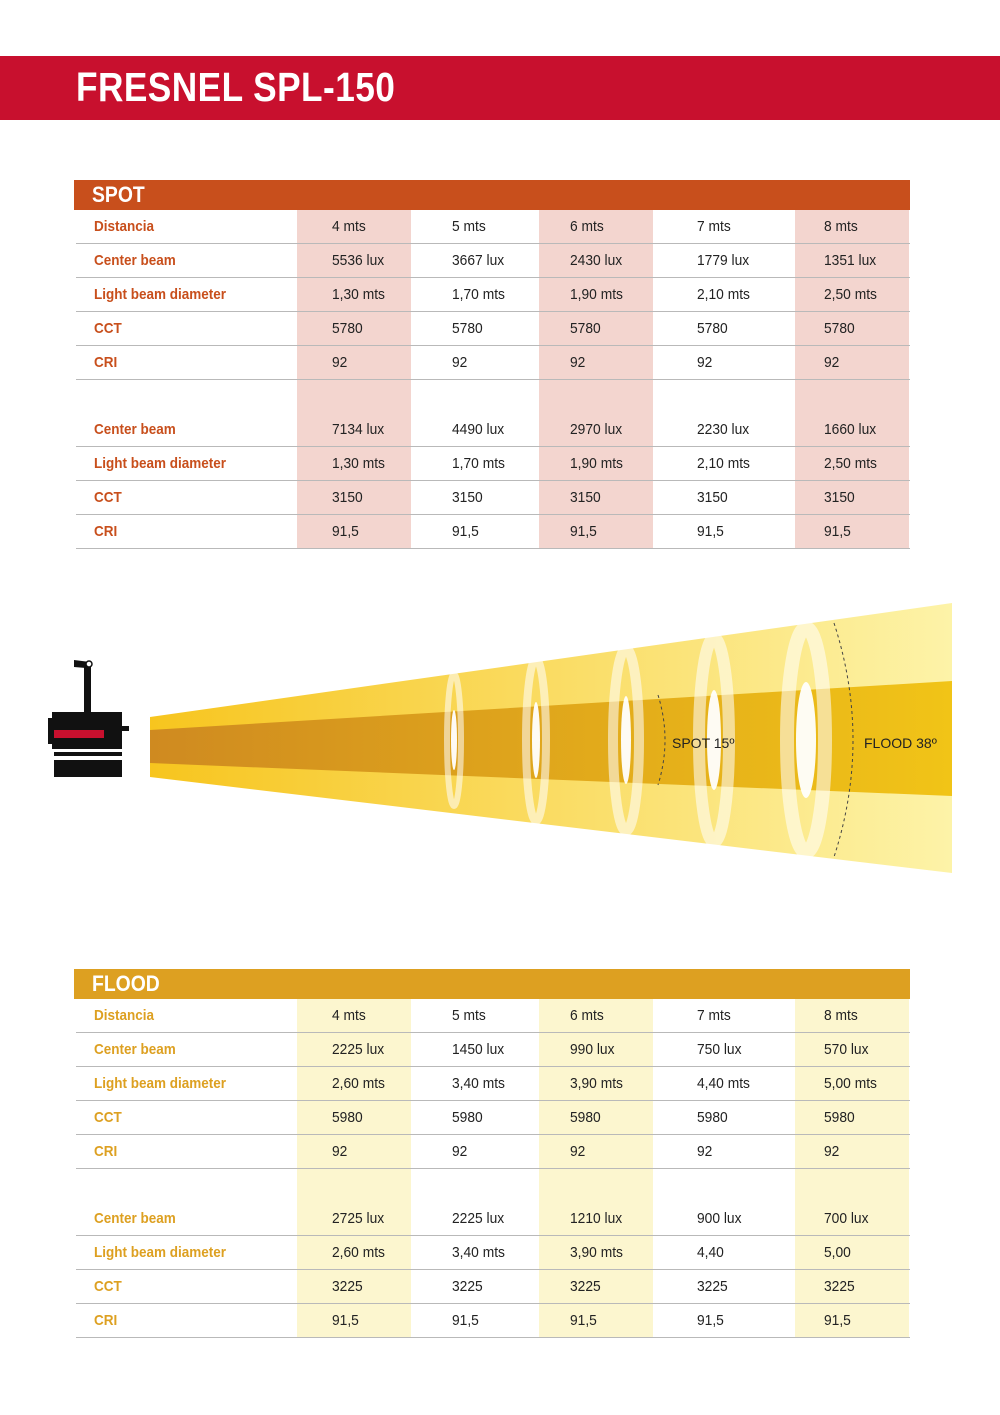 The width and height of the screenshot is (1000, 1415). Describe the element at coordinates (88, 718) in the screenshot. I see `fresnel-lamp-icon` at that location.